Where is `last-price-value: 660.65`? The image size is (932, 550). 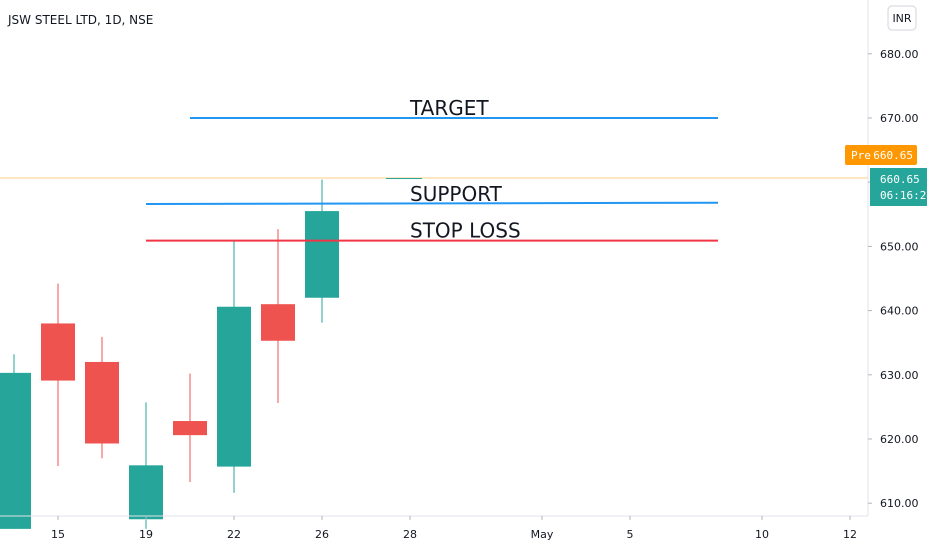 last-price-value: 660.65 is located at coordinates (900, 179).